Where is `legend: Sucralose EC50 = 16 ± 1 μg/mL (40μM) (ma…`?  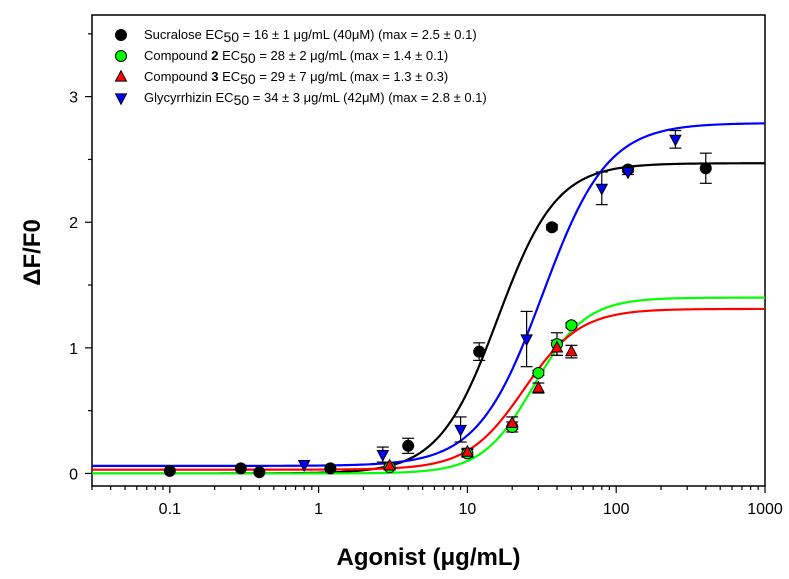 legend: Sucralose EC50 = 16 ± 1 μg/mL (40μM) (ma… is located at coordinates (300, 67).